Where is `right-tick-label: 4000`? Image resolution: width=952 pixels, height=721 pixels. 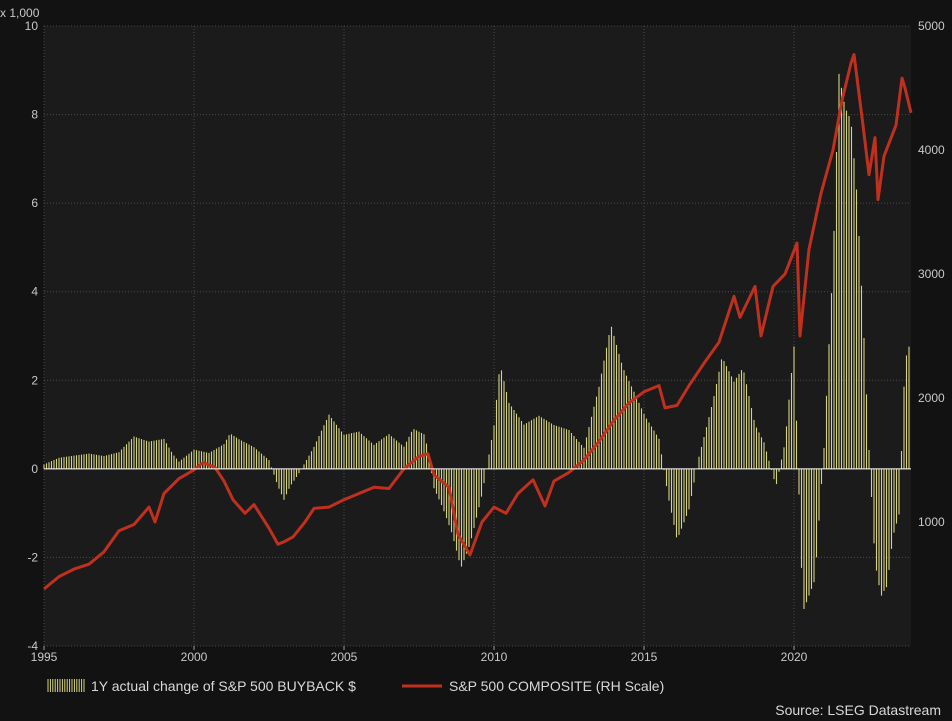
right-tick-label: 4000 is located at coordinates (931, 150).